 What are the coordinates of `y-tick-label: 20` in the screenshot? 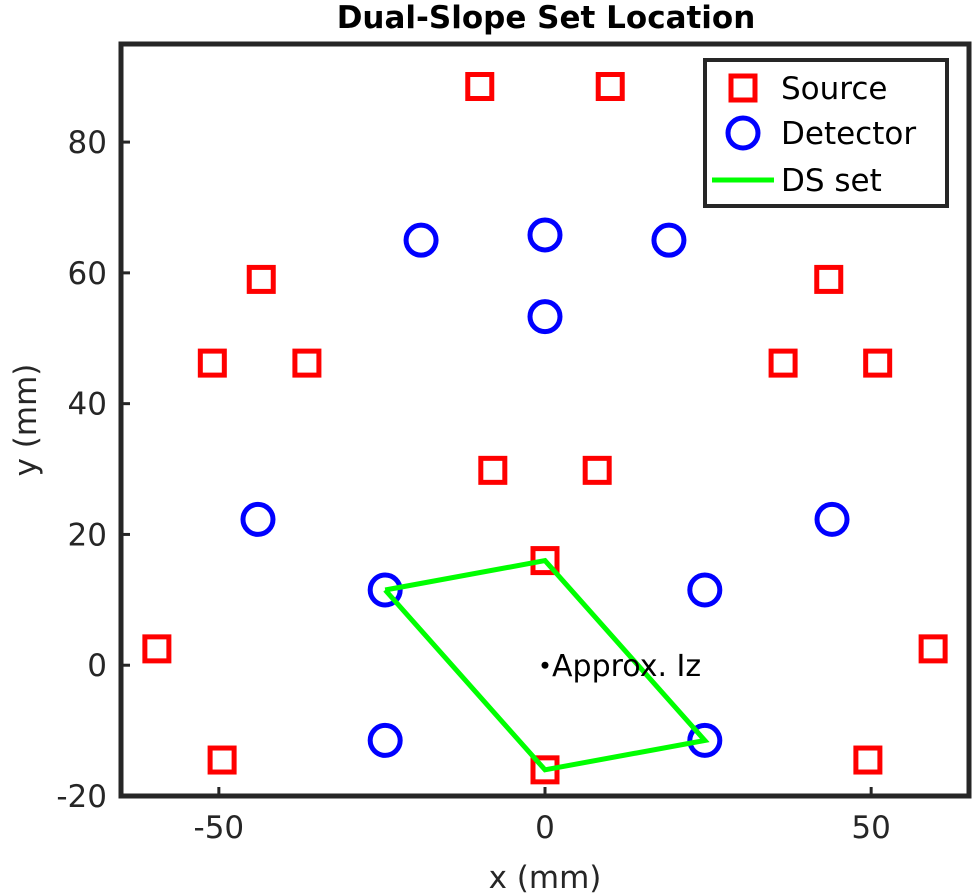 It's located at (87, 535).